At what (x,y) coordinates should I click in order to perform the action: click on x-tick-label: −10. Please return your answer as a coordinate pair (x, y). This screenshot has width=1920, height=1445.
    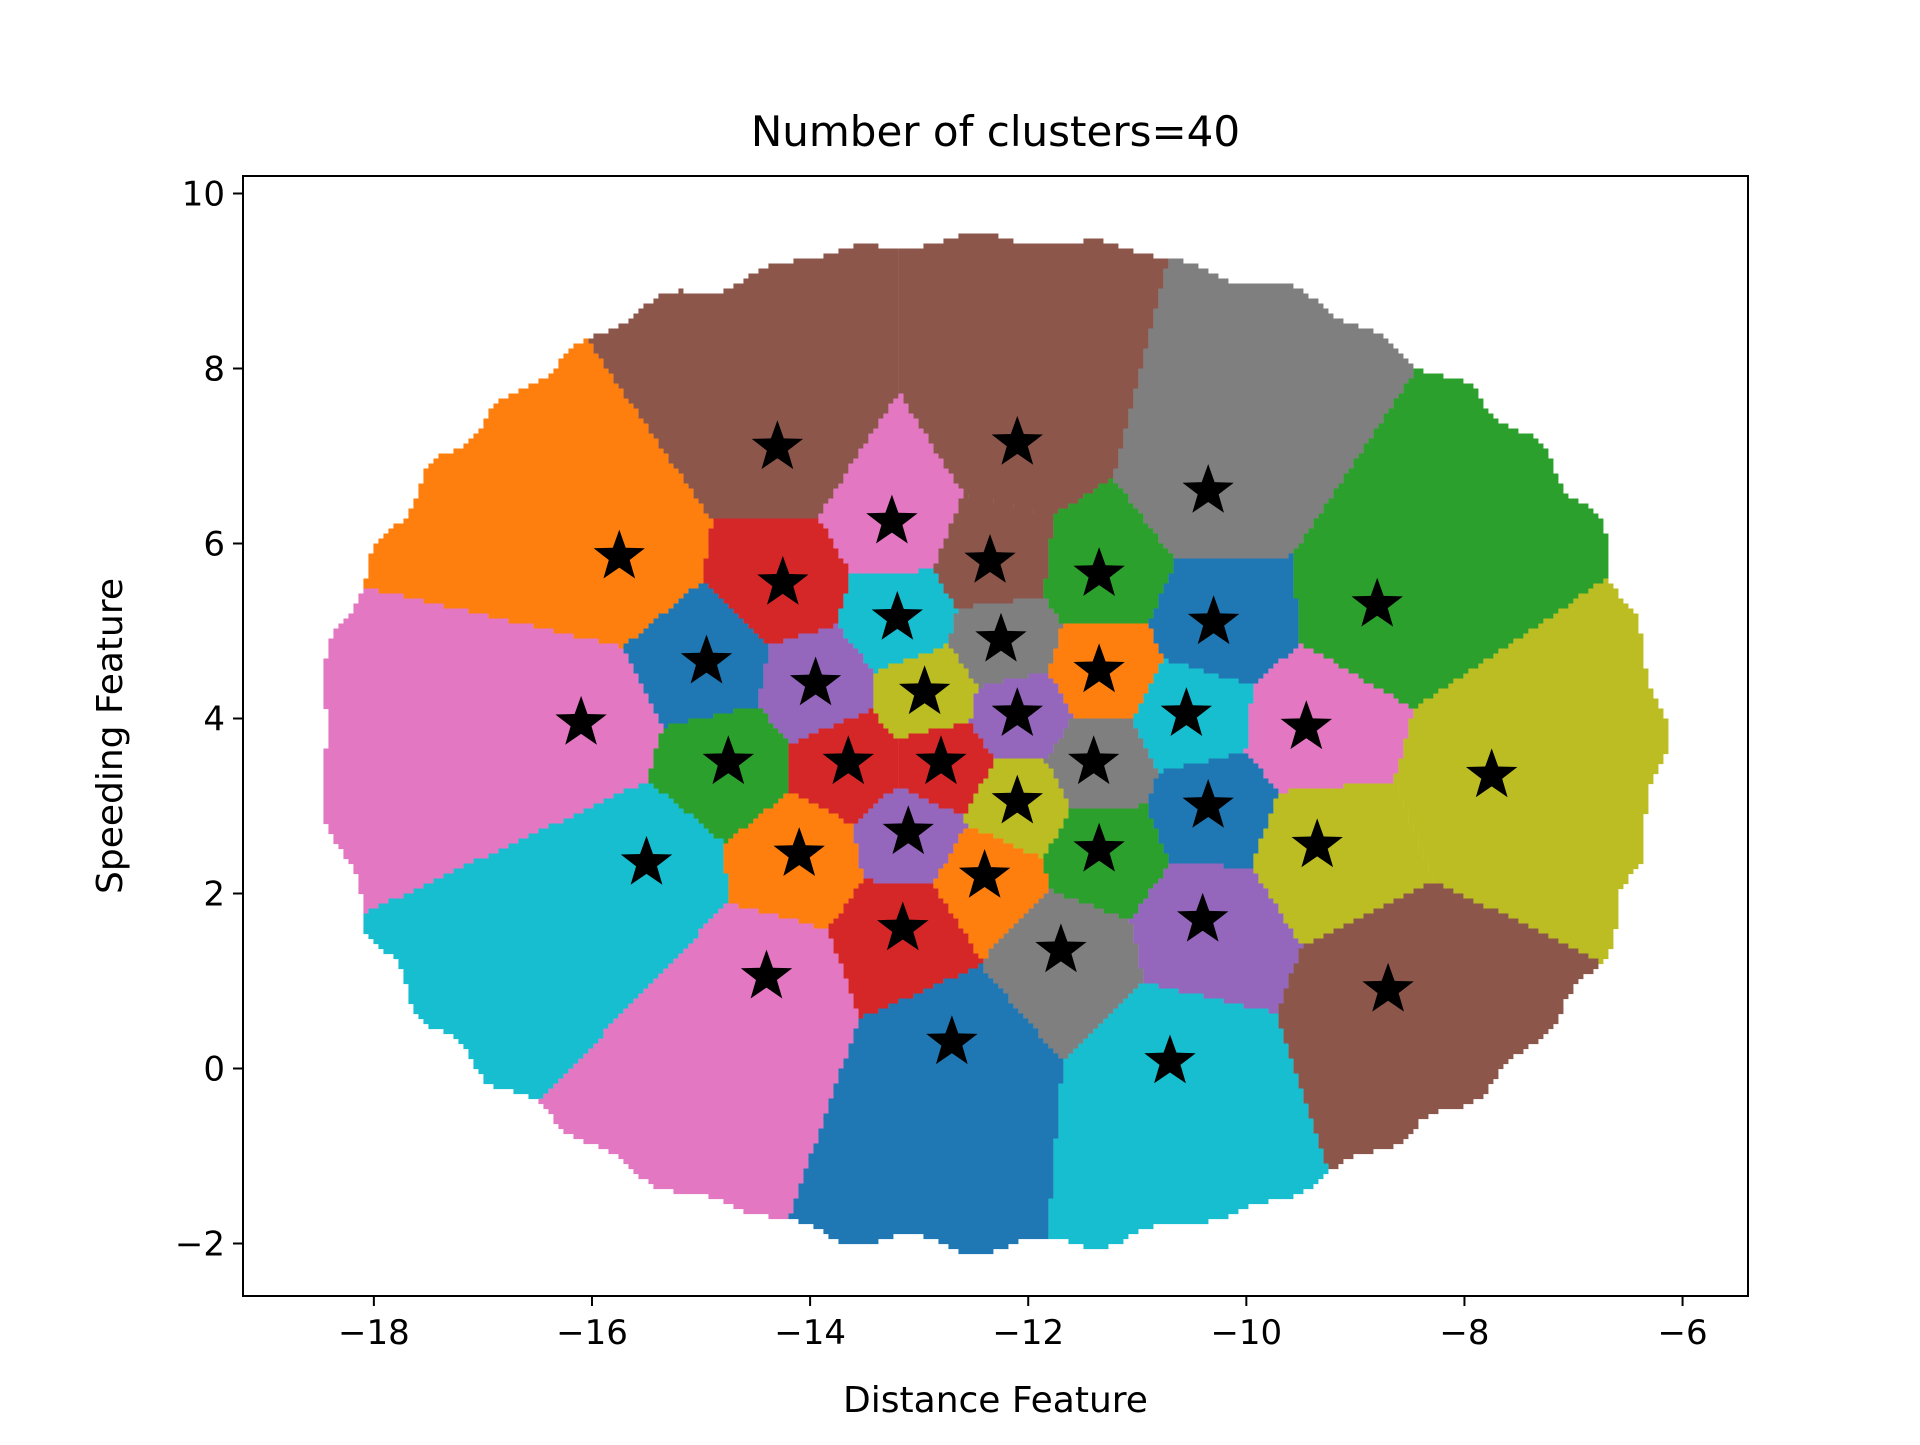
    Looking at the image, I should click on (1246, 1333).